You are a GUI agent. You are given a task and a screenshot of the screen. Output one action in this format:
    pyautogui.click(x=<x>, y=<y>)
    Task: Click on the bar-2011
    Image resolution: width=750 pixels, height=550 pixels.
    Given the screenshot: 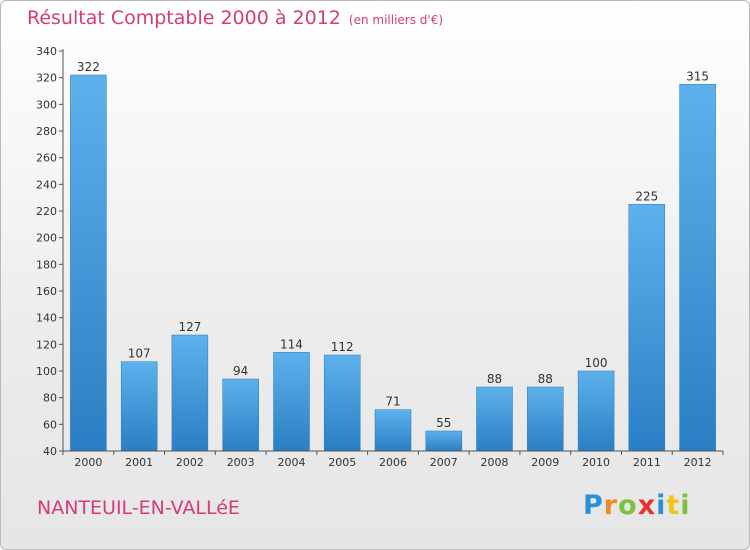 What is the action you would take?
    pyautogui.click(x=647, y=328)
    